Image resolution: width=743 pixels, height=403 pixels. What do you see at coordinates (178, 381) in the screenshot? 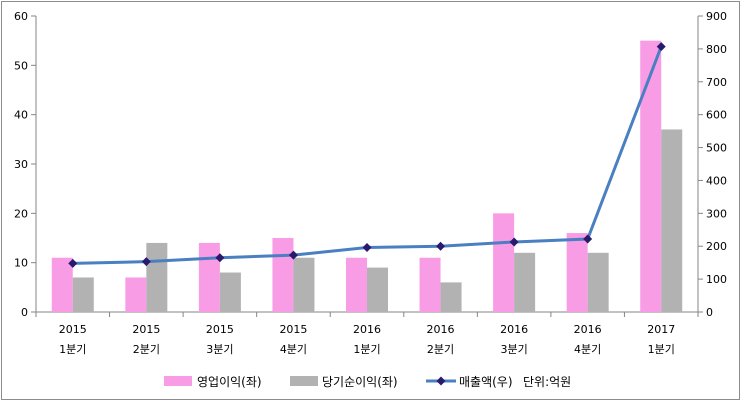
I see `legend-swatch-operating-profit` at bounding box center [178, 381].